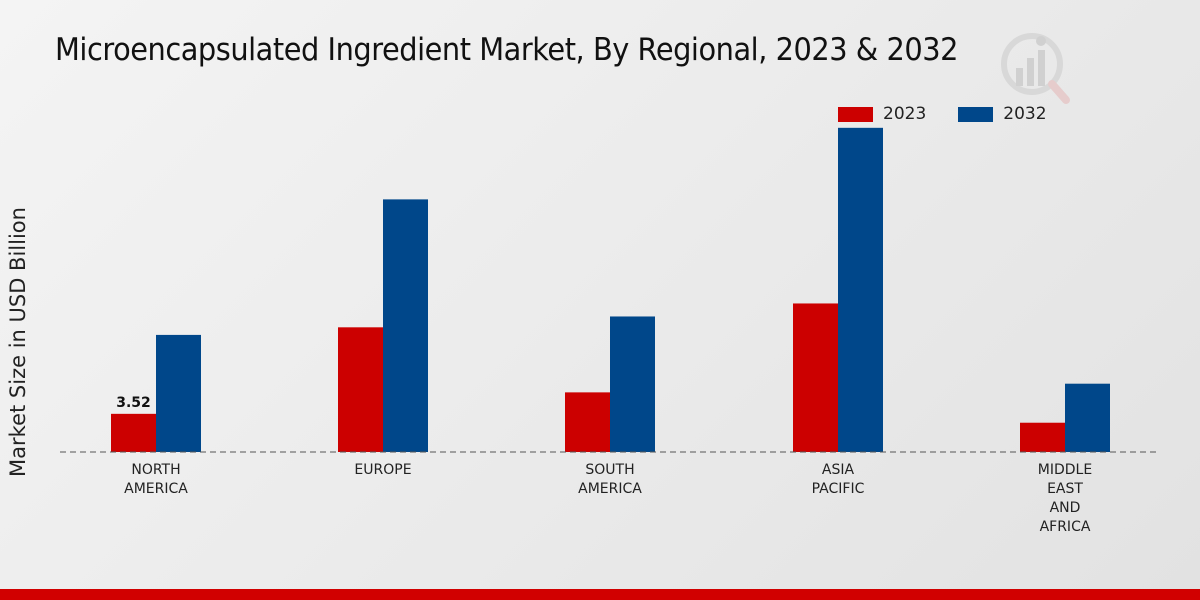  I want to click on x-tick-label: MIDDLE, so click(1065, 470).